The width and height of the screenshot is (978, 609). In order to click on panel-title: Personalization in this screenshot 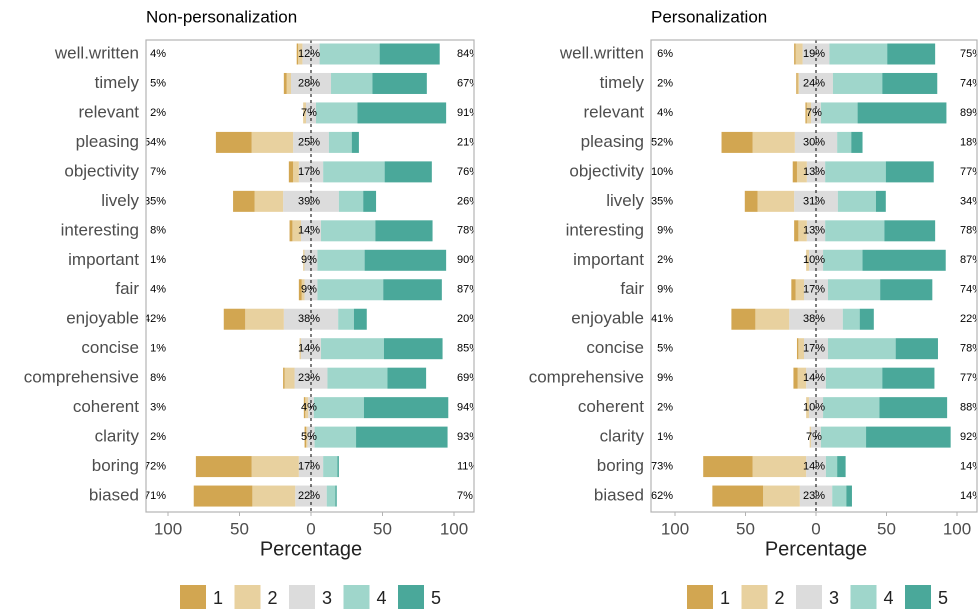, I will do `click(709, 16)`.